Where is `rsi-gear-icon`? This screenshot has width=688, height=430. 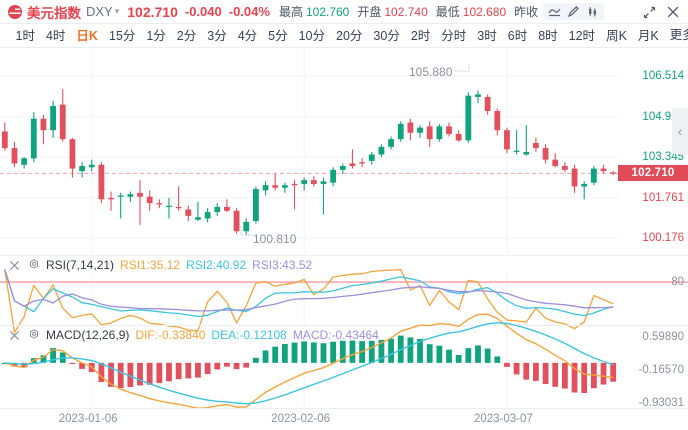
rsi-gear-icon is located at coordinates (33, 265).